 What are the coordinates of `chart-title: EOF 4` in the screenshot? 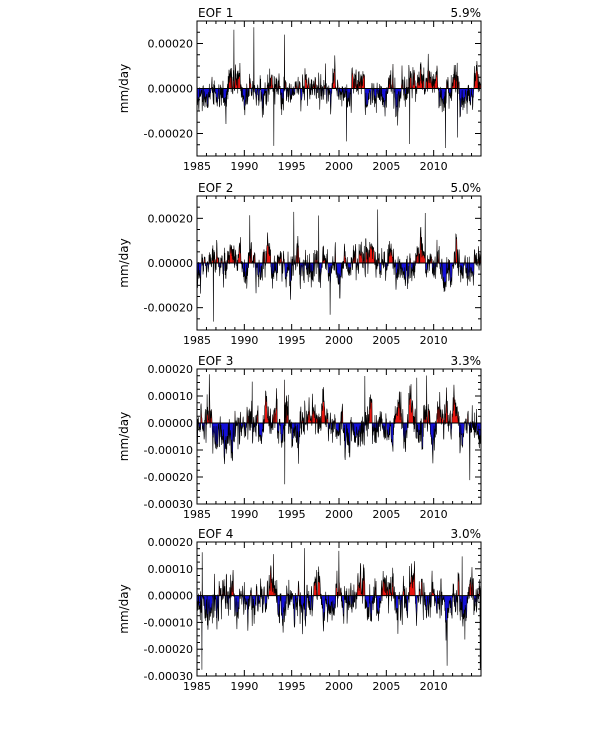 It's located at (215, 534).